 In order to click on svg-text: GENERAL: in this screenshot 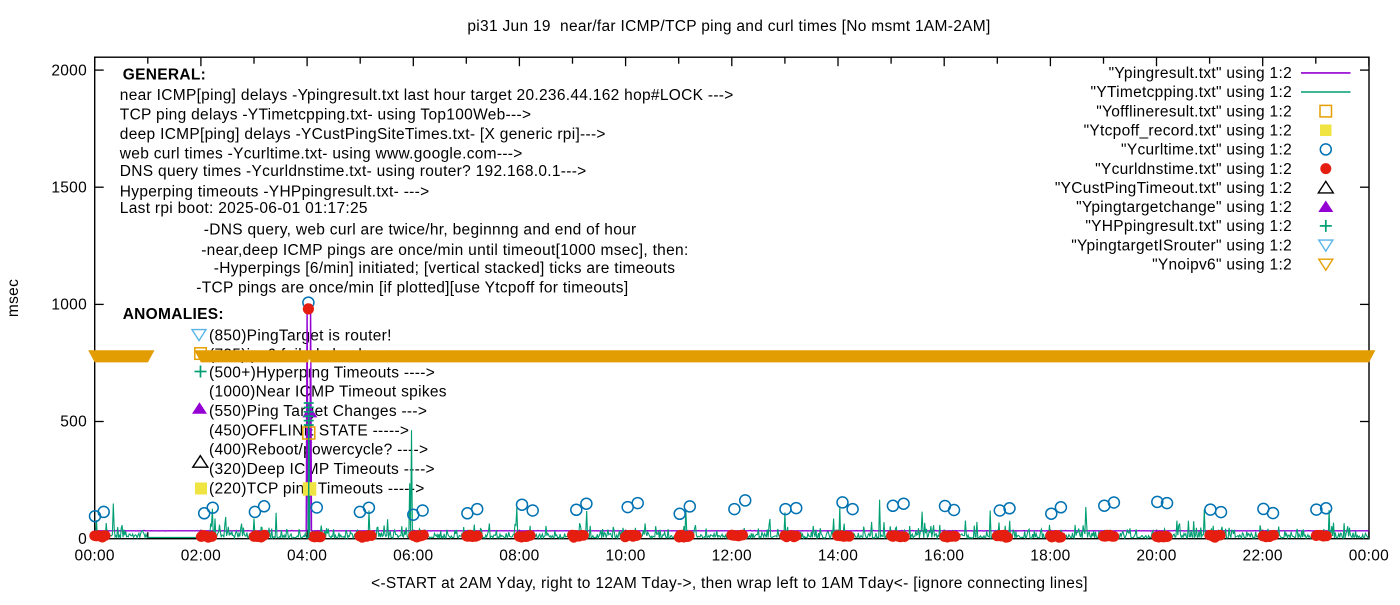, I will do `click(164, 75)`.